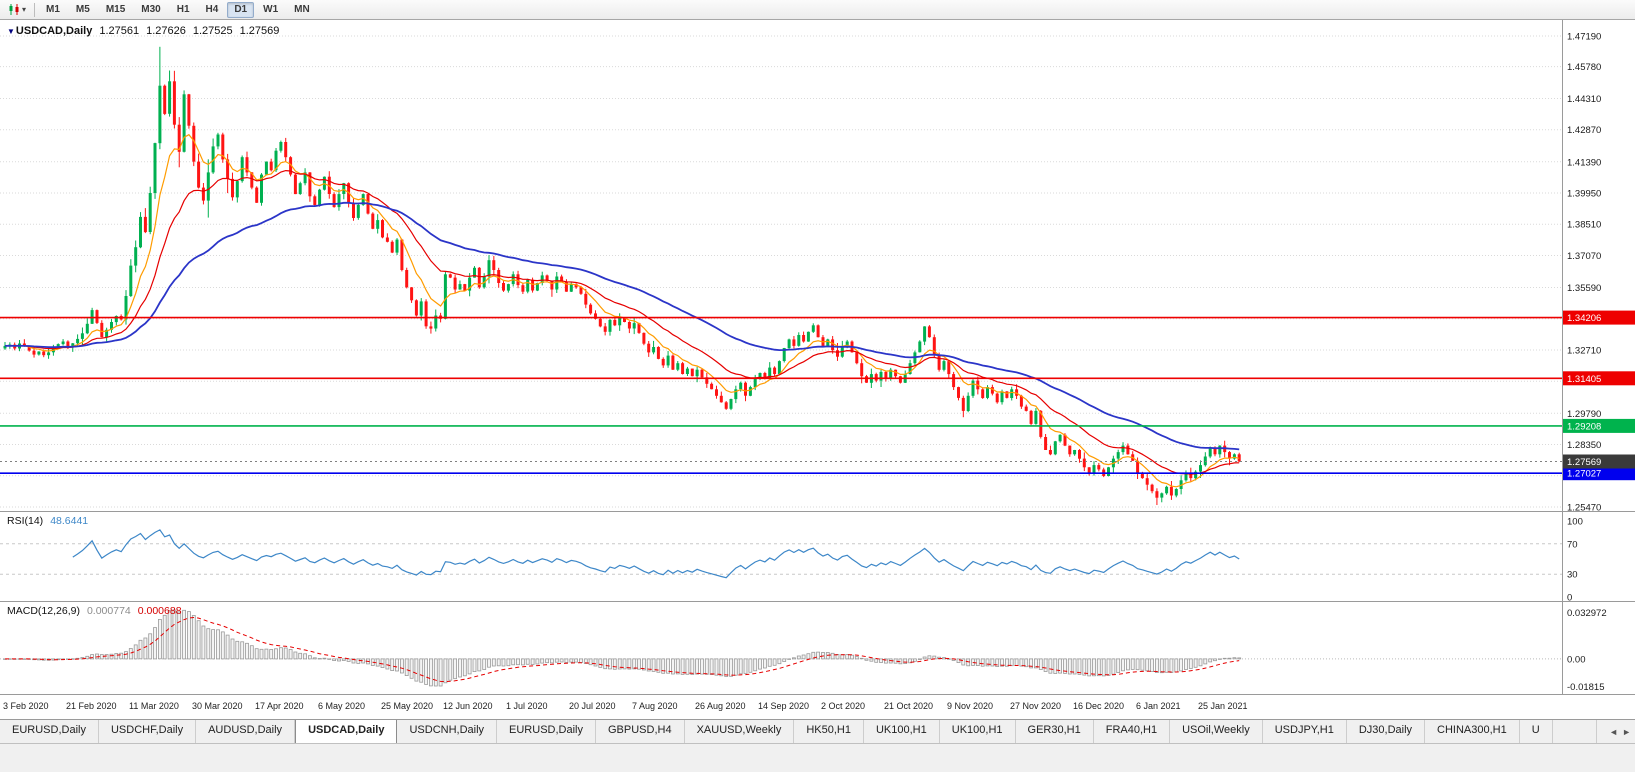  What do you see at coordinates (241, 9) in the screenshot?
I see `timeframe-button-d1: D1` at bounding box center [241, 9].